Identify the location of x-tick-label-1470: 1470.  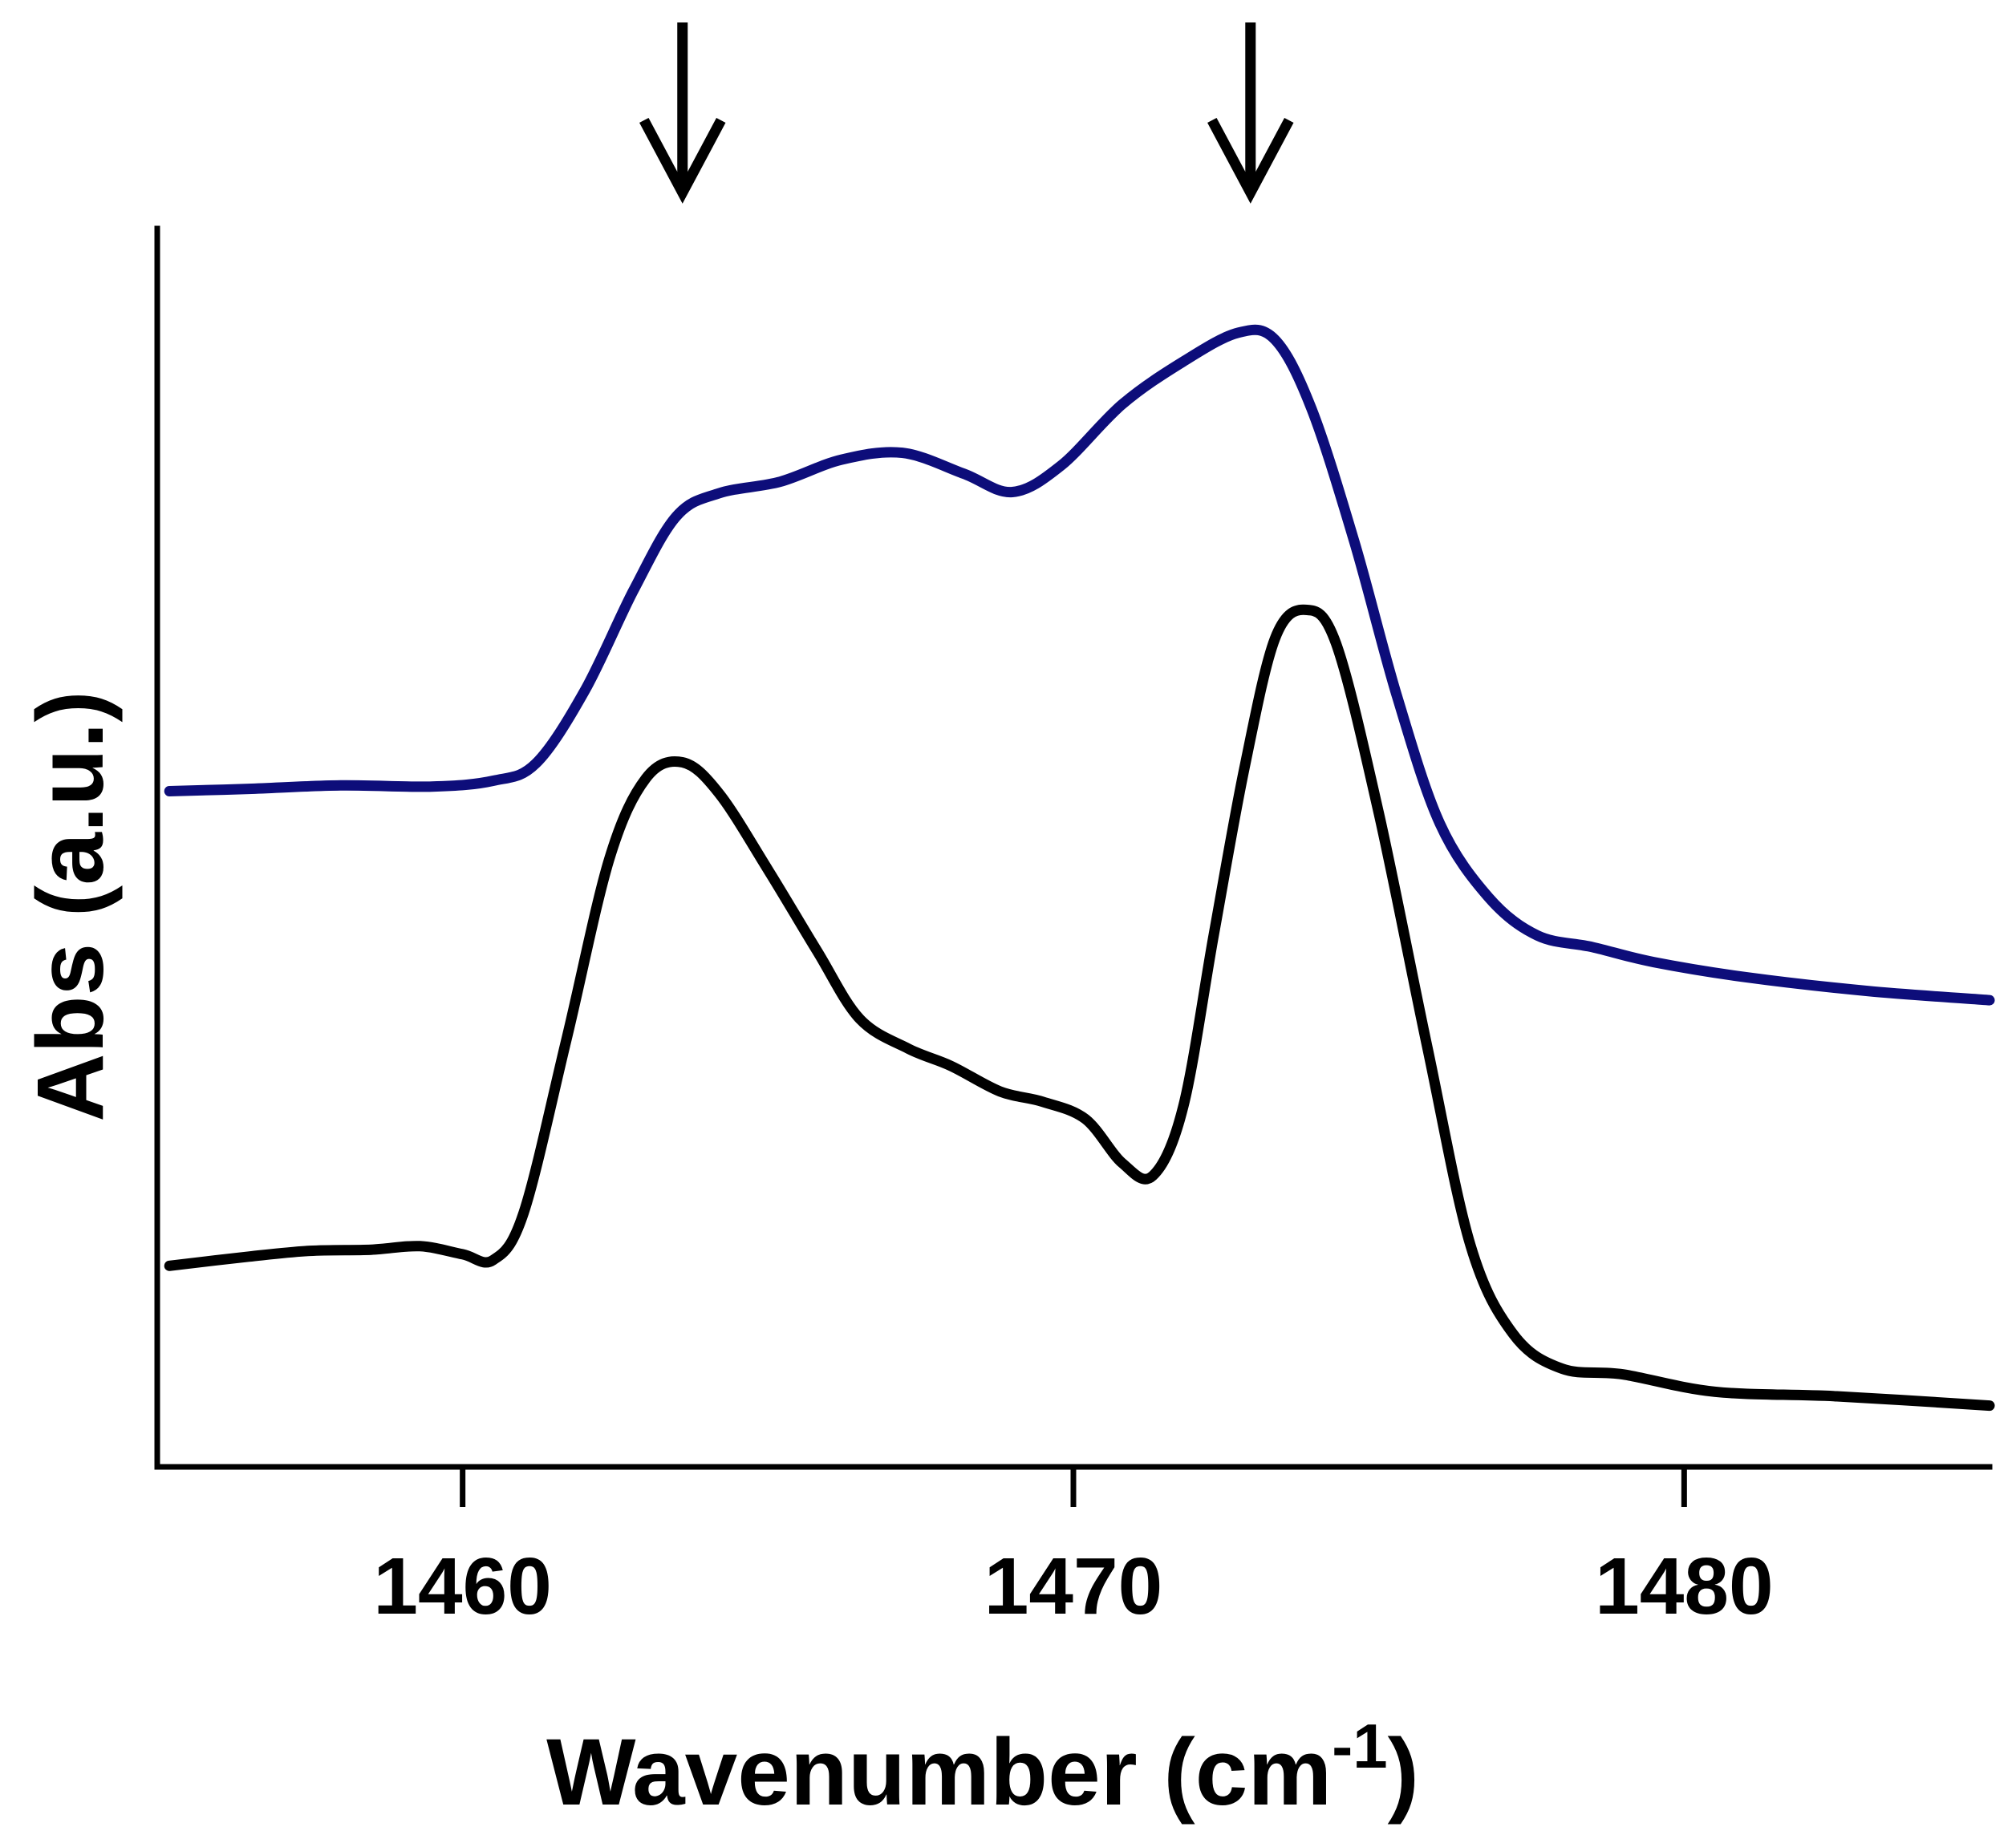
(1073, 1586).